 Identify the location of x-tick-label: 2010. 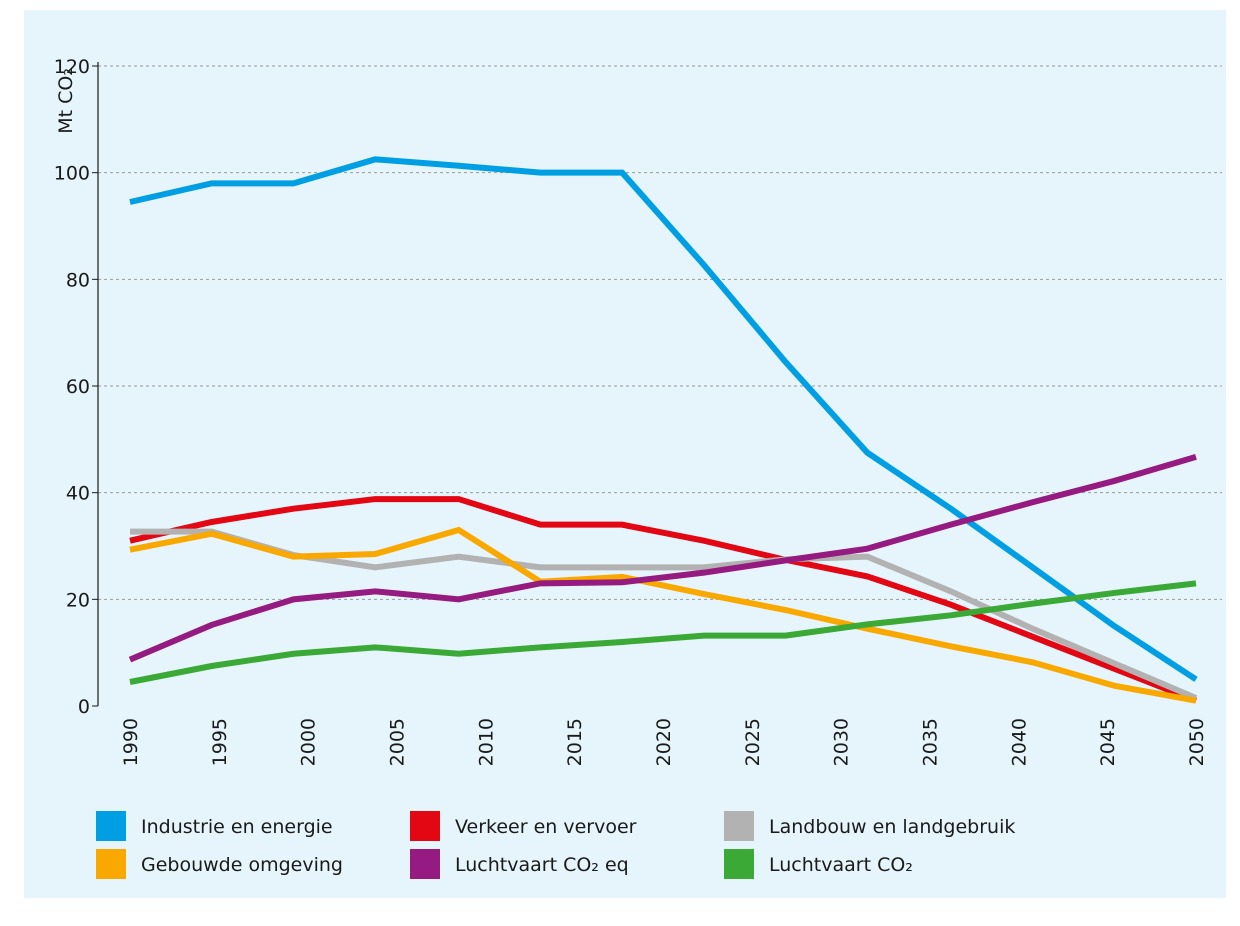
(486, 742).